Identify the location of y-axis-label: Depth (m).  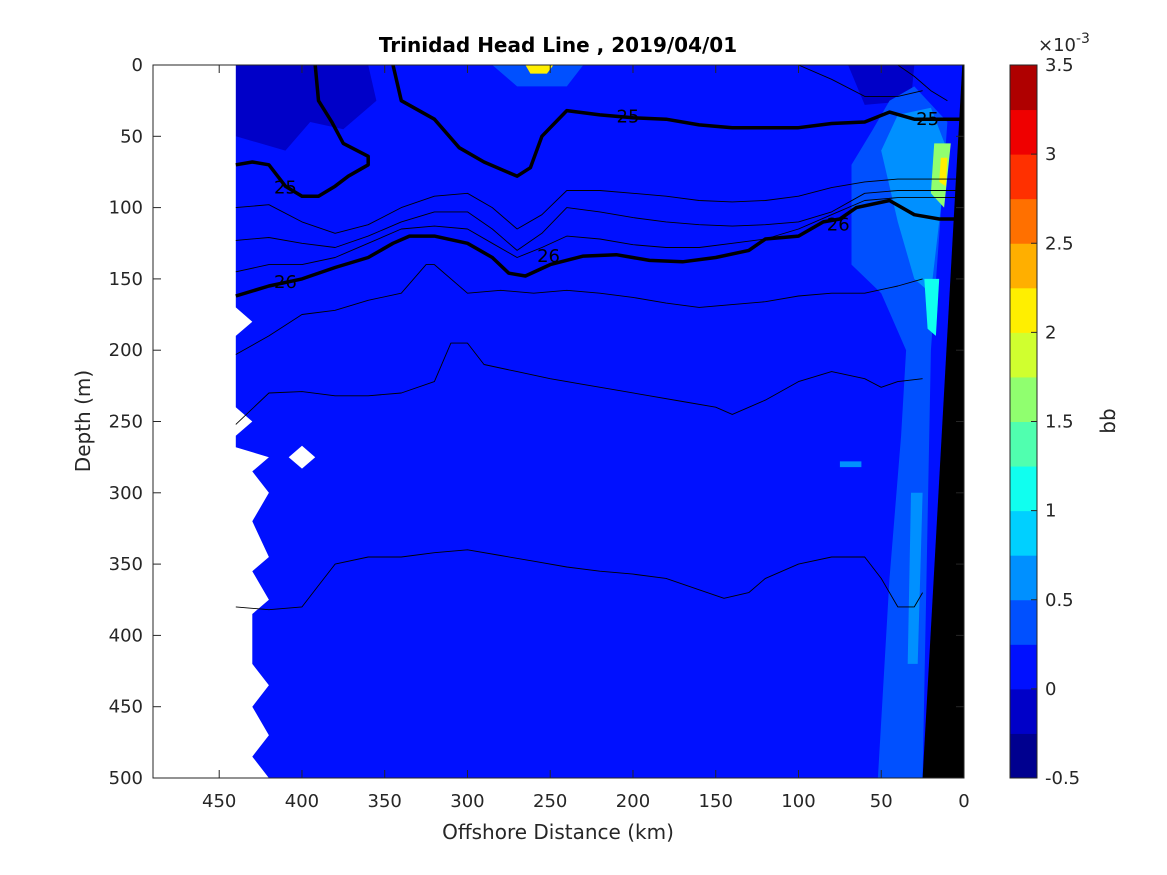
(83, 421).